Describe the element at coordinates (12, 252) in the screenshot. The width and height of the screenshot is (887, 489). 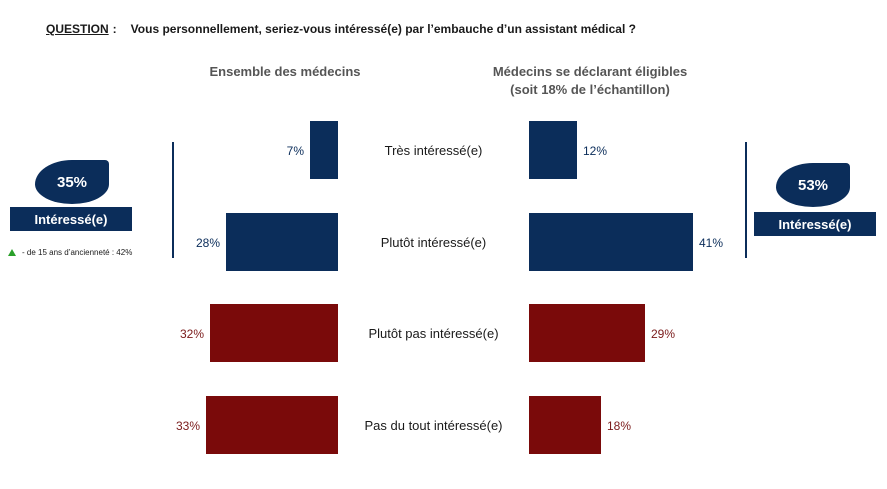
I see `up-triangle-icon` at that location.